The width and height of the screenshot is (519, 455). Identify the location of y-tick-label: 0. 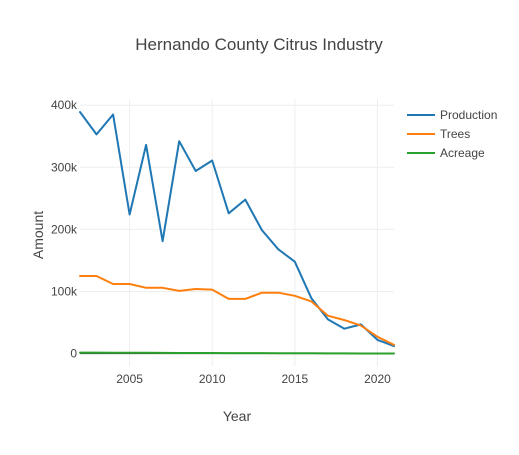
(73, 354).